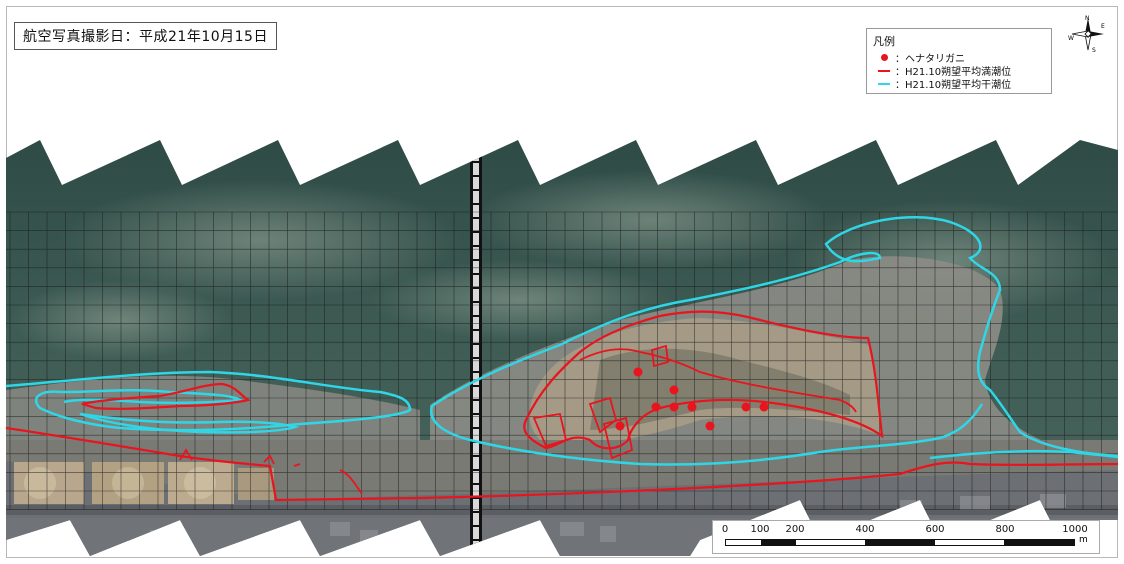 The width and height of the screenshot is (1124, 564). Describe the element at coordinates (953, 85) in the screenshot. I see `legend-item-label: ：H21.10朔望平均干潮位` at that location.